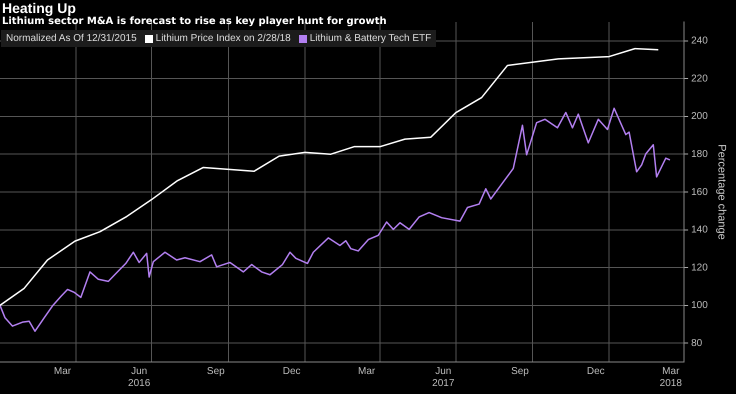 The image size is (736, 394). Describe the element at coordinates (697, 343) in the screenshot. I see `y-tick-label: 80` at that location.